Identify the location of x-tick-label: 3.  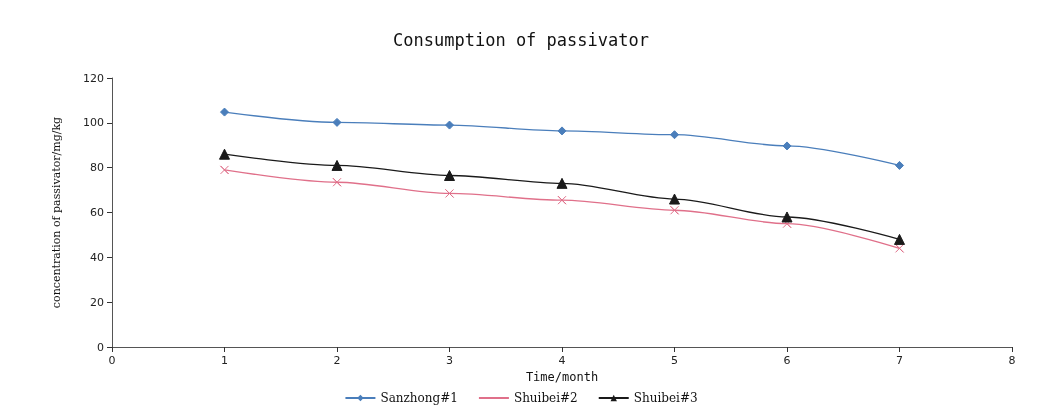
(449, 360).